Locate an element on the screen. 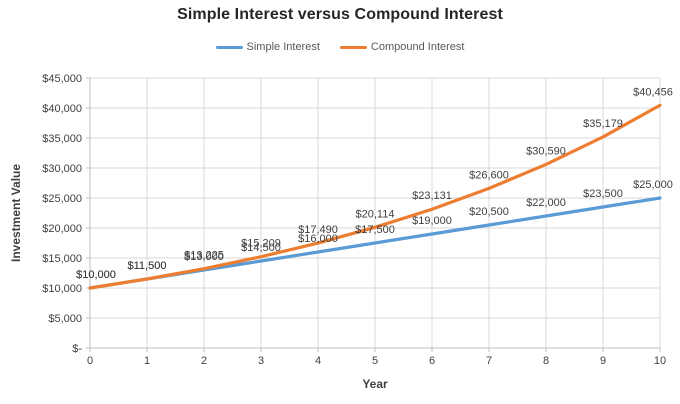  data-label: $17,500 is located at coordinates (375, 230).